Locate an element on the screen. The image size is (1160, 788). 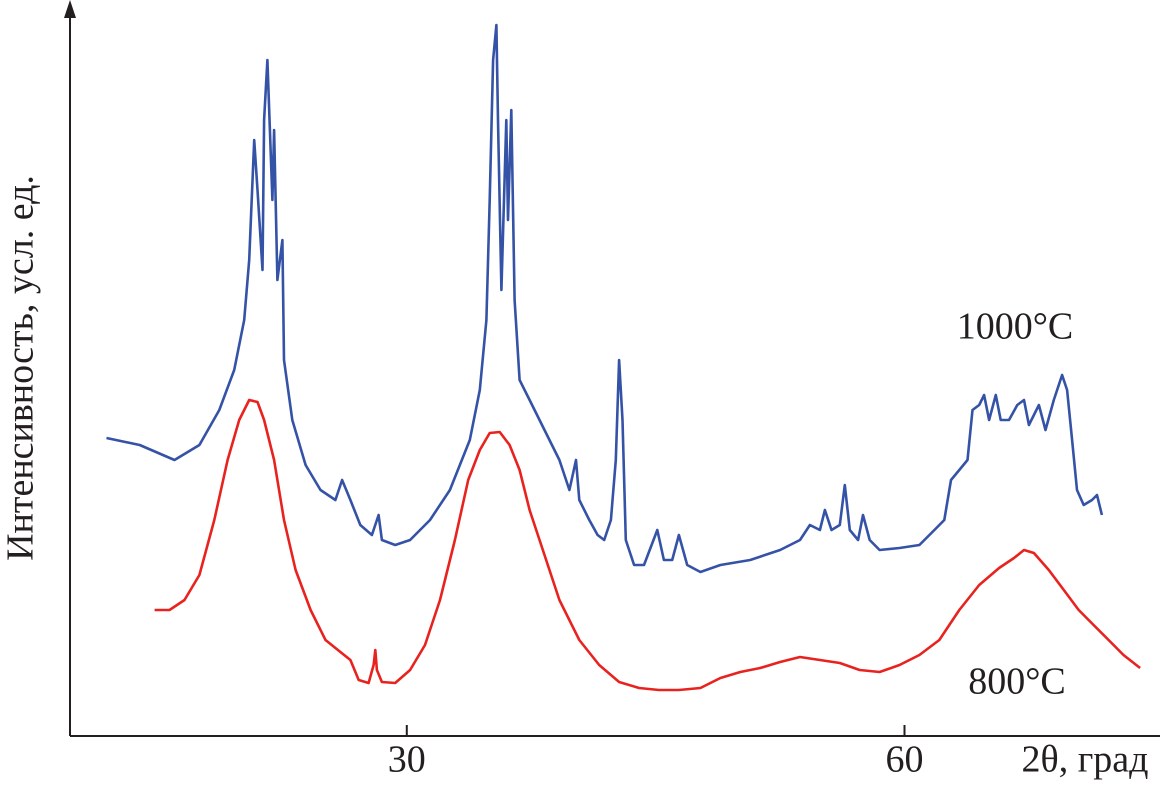
x-tick-label: 30 is located at coordinates (407, 760).